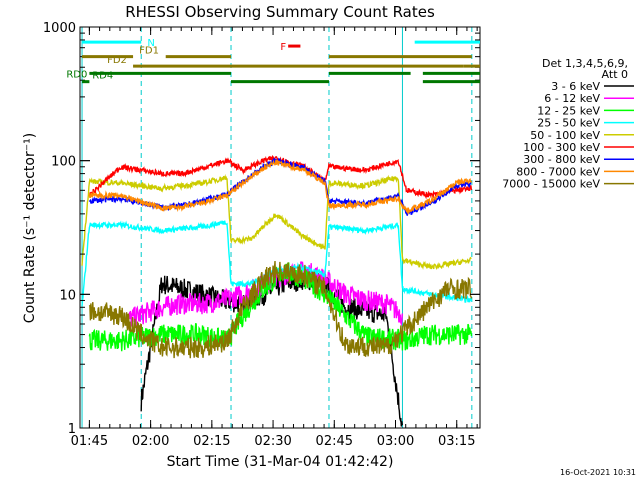 The height and width of the screenshot is (480, 640). Describe the element at coordinates (585, 63) in the screenshot. I see `legend-header-line-1: Det 1,3,4,5,6,9,` at that location.